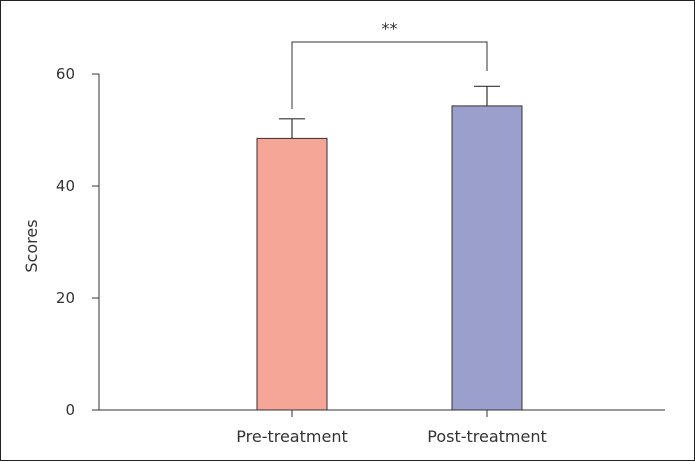  What do you see at coordinates (70, 410) in the screenshot?
I see `y-tick-label: 0` at bounding box center [70, 410].